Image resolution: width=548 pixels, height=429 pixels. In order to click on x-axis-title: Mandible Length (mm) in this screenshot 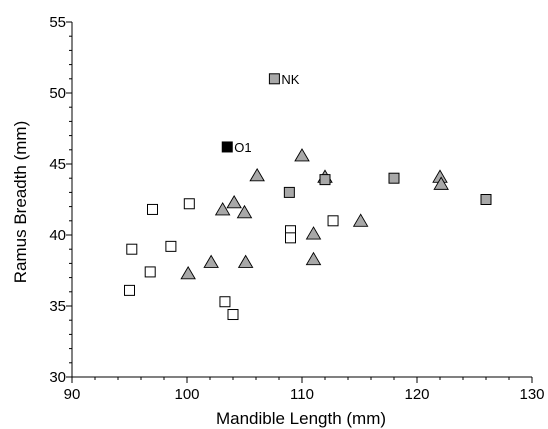, I will do `click(301, 418)`.